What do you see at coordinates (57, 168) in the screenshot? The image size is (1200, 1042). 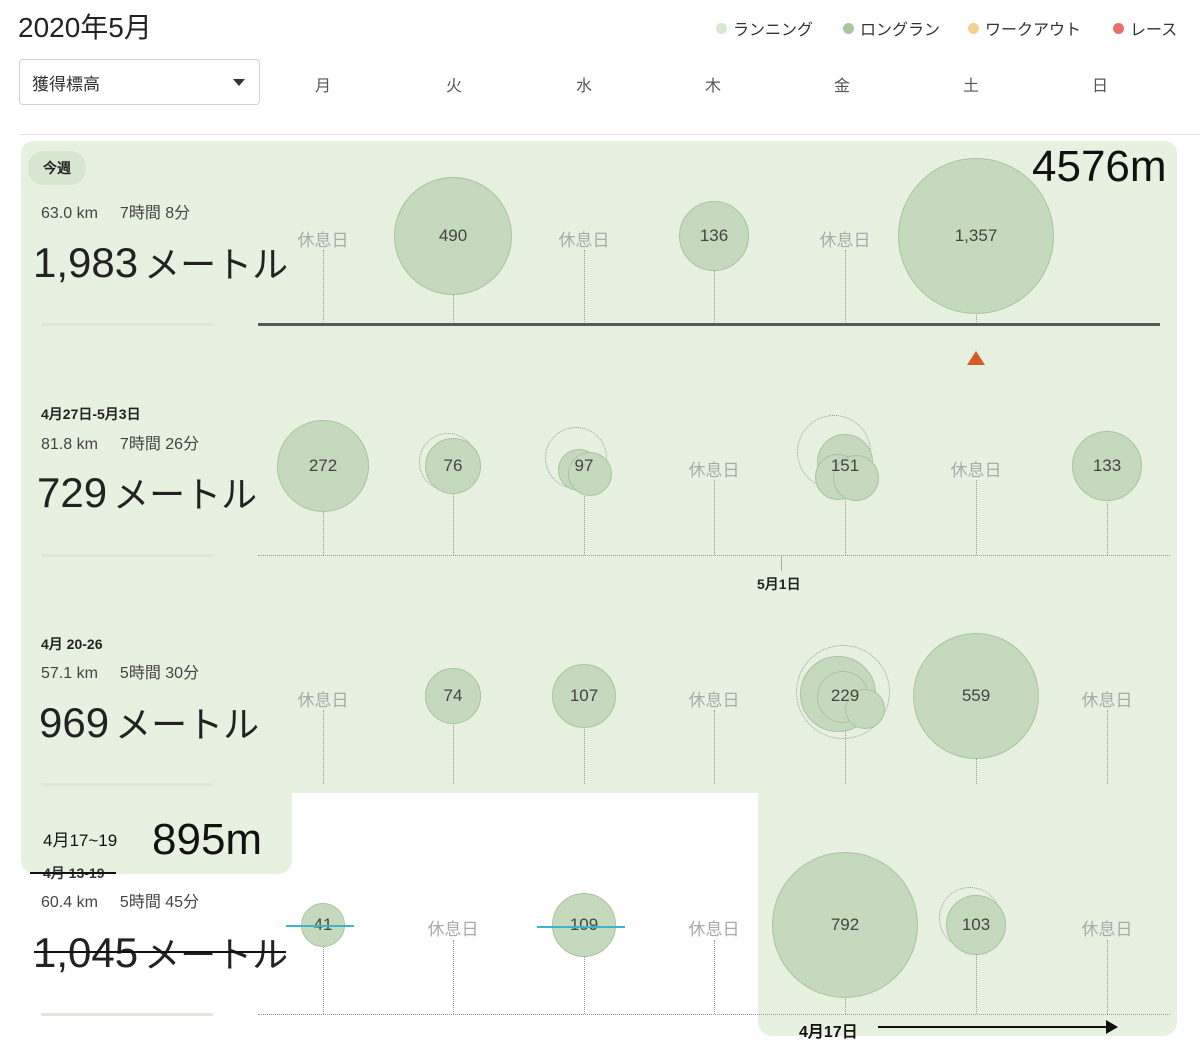 I see `this-week-chip: 今週` at bounding box center [57, 168].